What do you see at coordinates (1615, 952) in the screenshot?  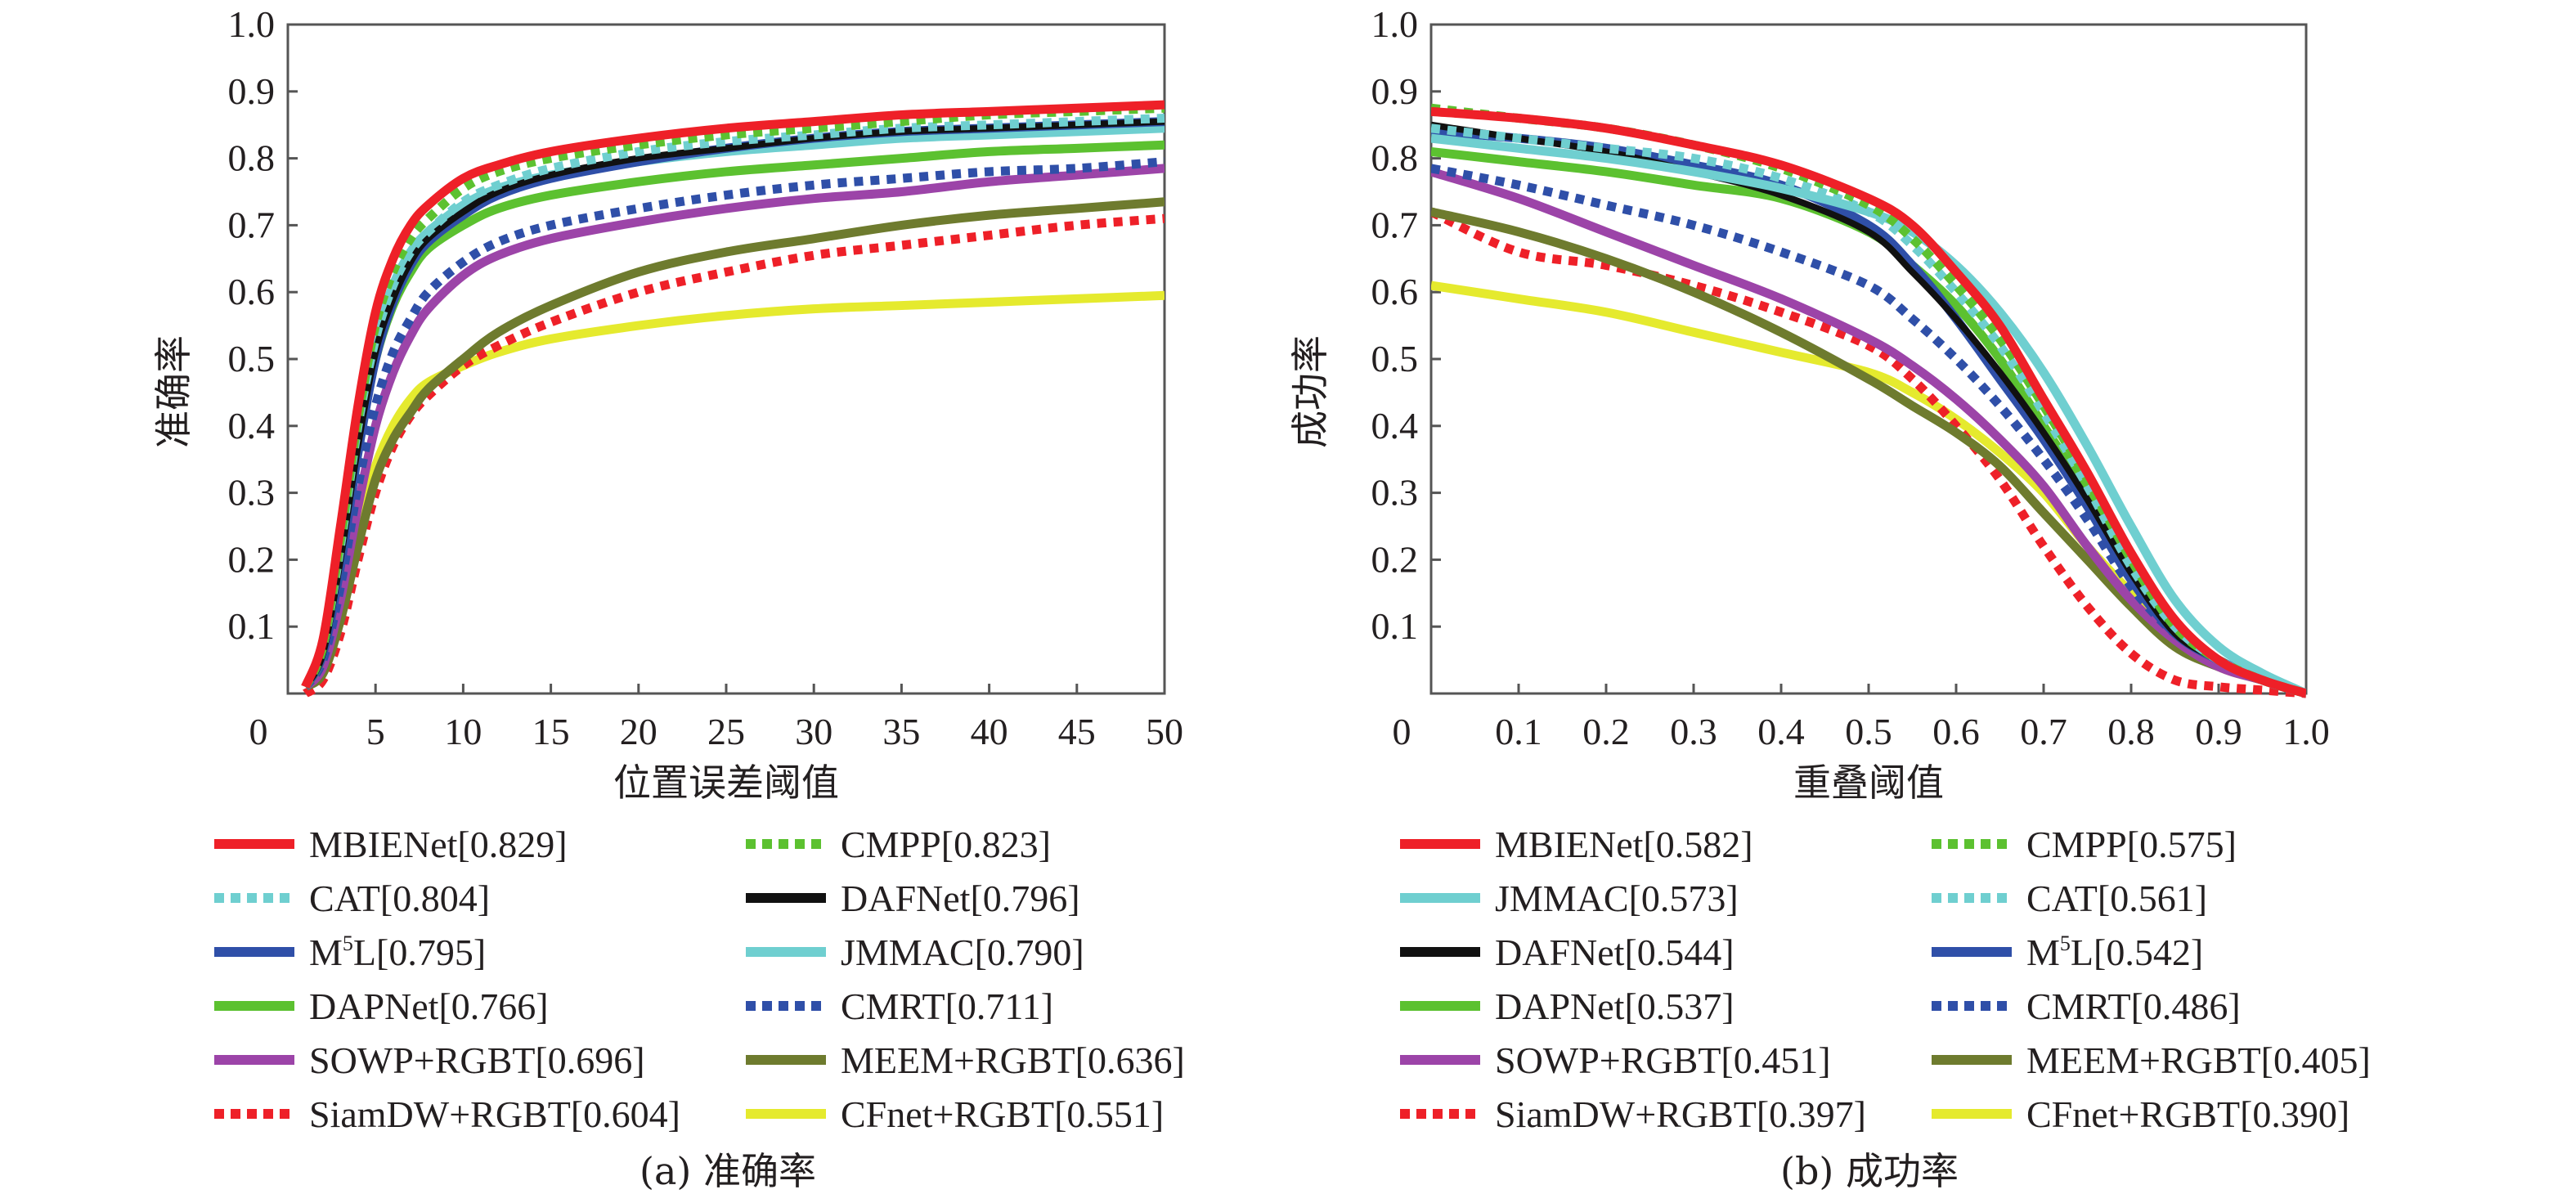 I see `legend-label: DAFNet[0.544]` at bounding box center [1615, 952].